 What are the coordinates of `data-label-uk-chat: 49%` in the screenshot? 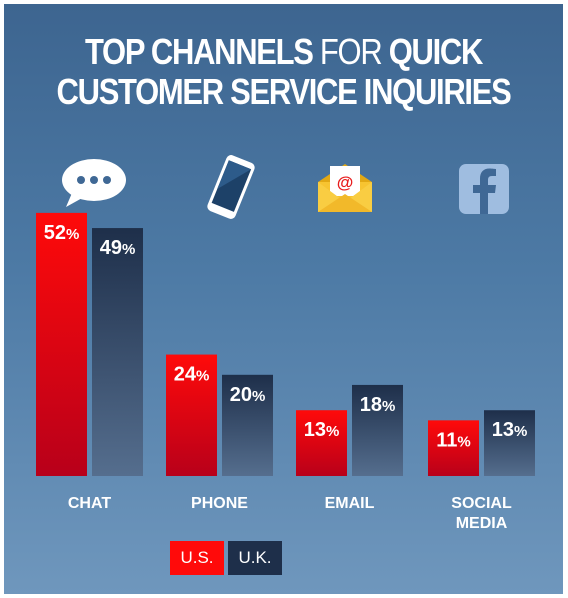 It's located at (118, 248).